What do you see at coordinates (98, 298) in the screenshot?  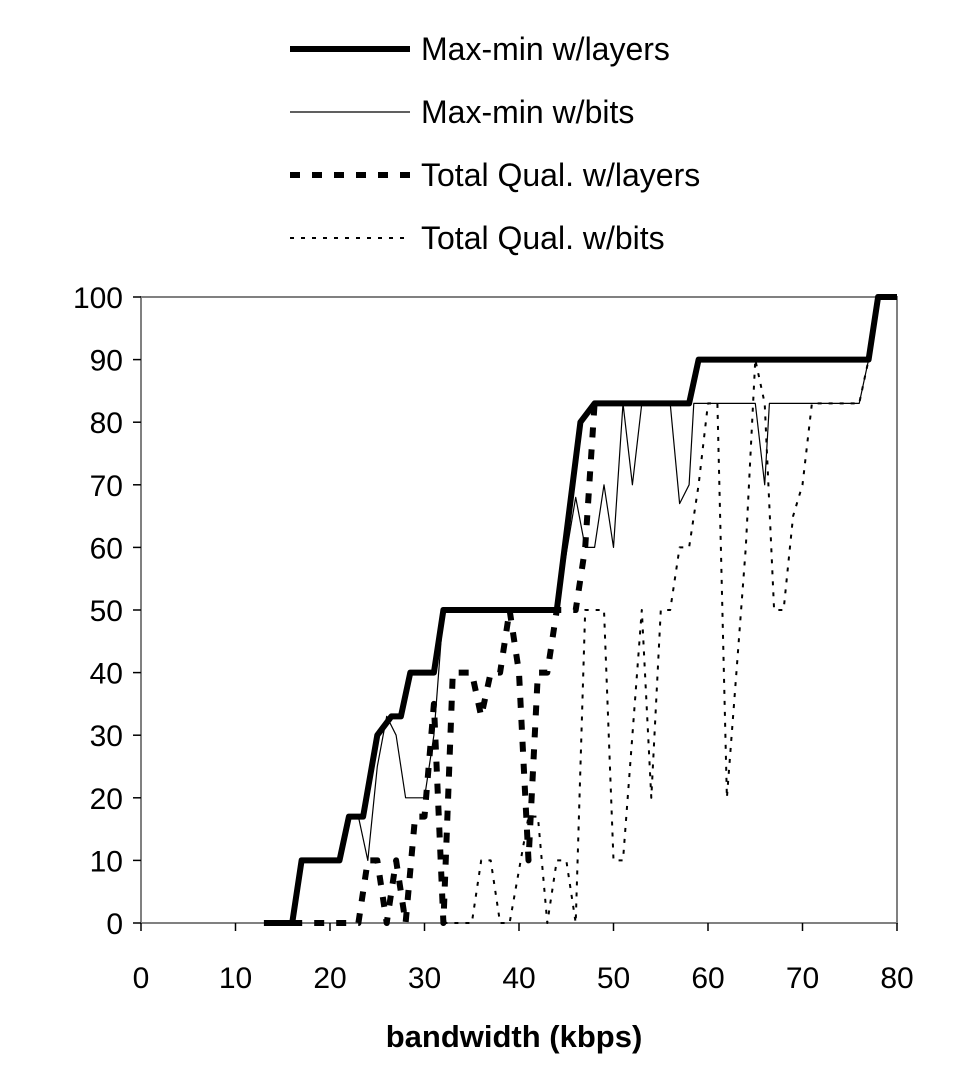 I see `y-tick-label: 100` at bounding box center [98, 298].